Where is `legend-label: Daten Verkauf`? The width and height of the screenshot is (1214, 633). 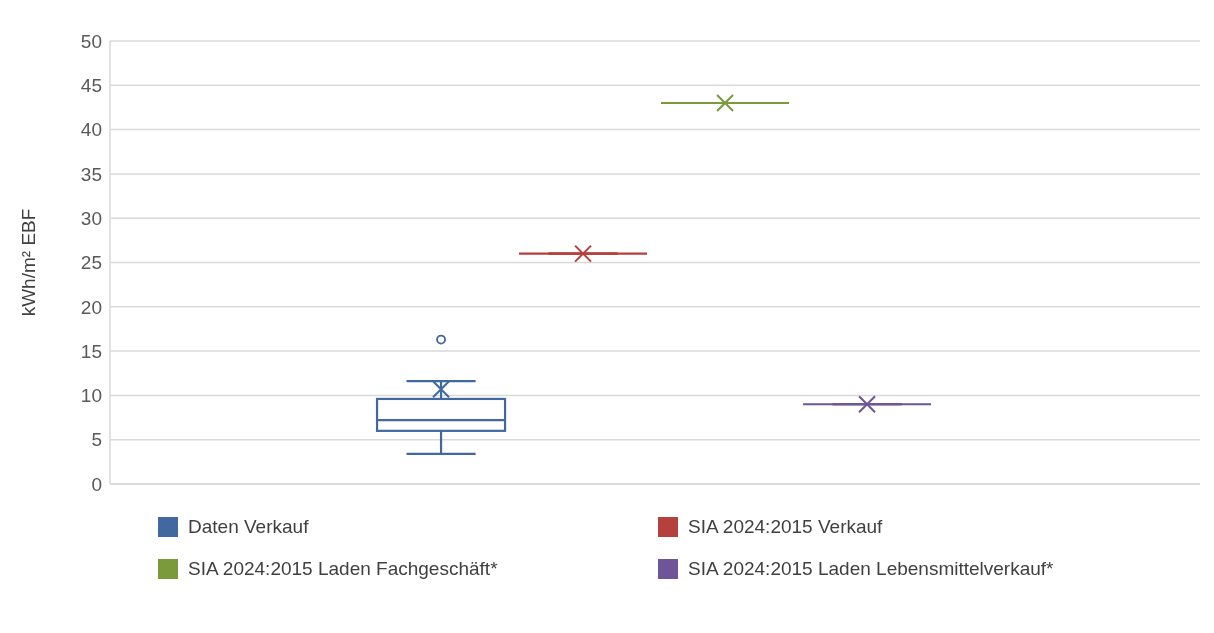
legend-label: Daten Verkauf is located at coordinates (248, 527).